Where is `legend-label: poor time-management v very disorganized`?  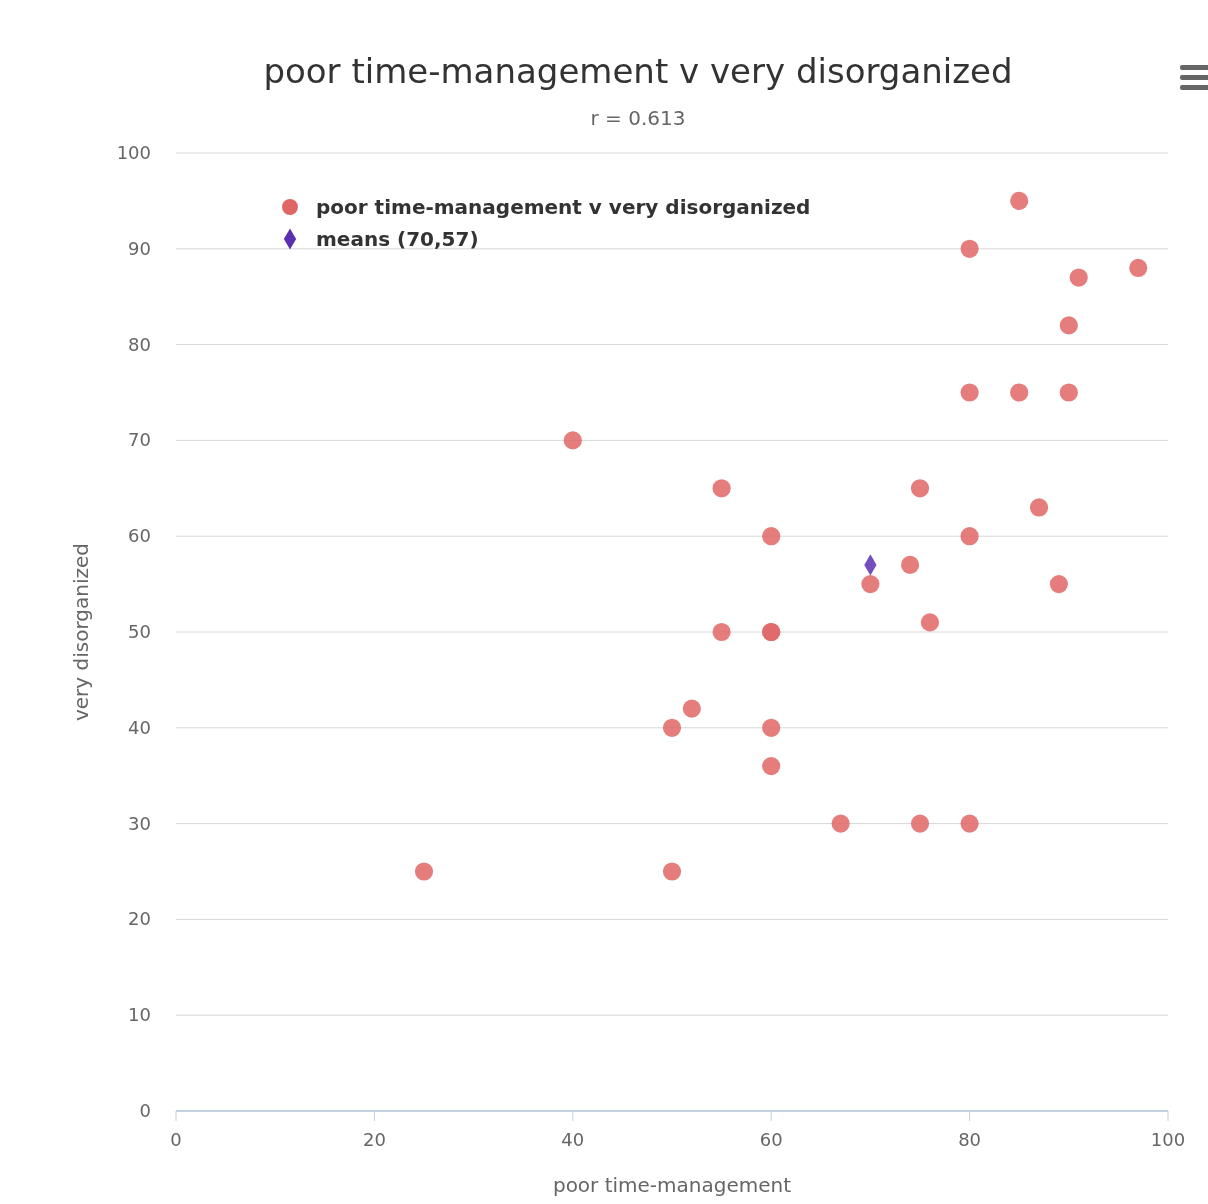 legend-label: poor time-management v very disorganized is located at coordinates (563, 207).